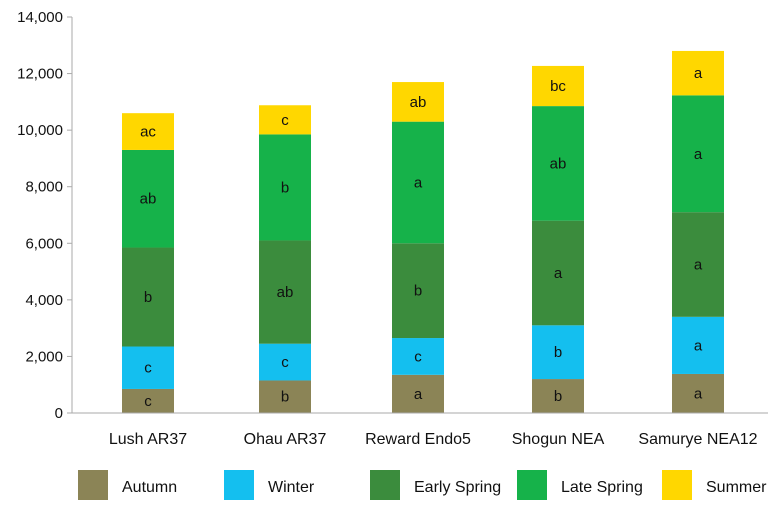 The image size is (780, 508). What do you see at coordinates (532, 485) in the screenshot?
I see `legend-swatch-late-spring` at bounding box center [532, 485].